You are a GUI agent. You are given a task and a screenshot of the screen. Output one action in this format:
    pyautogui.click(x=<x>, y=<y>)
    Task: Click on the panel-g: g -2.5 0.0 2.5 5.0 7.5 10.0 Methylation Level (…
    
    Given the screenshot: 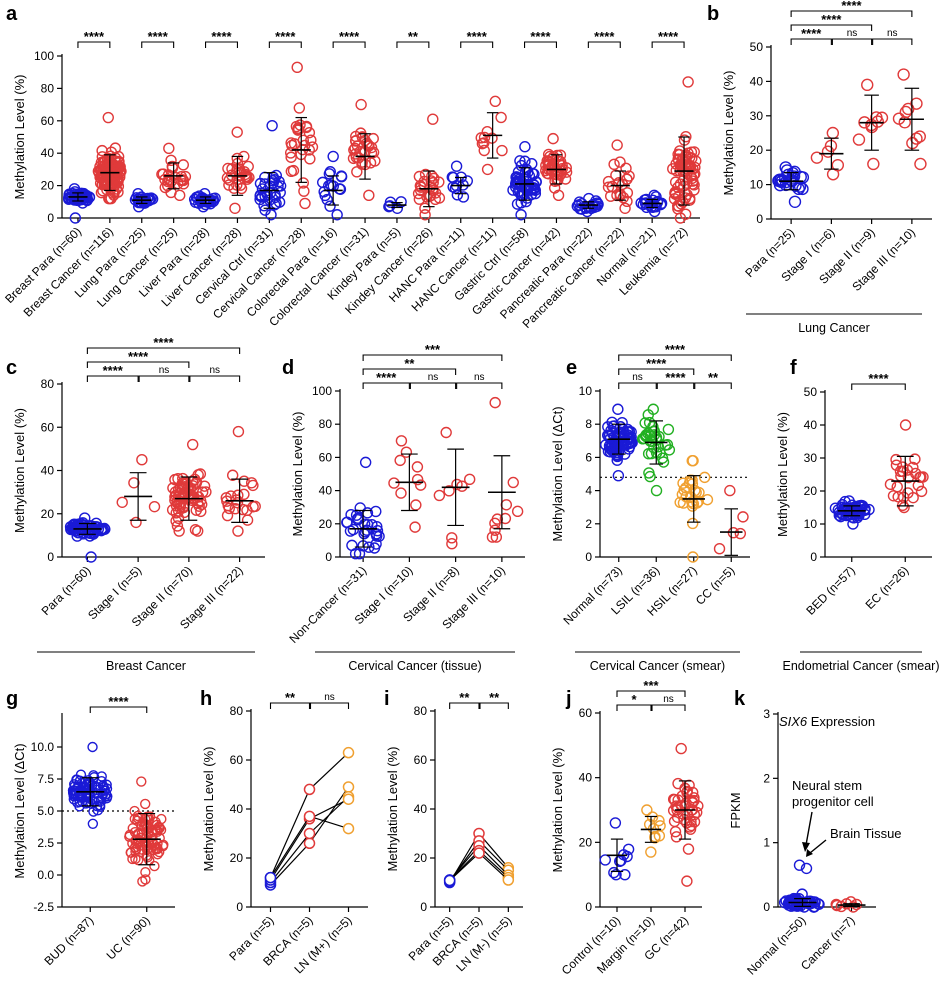 What is the action you would take?
    pyautogui.click(x=90, y=828)
    